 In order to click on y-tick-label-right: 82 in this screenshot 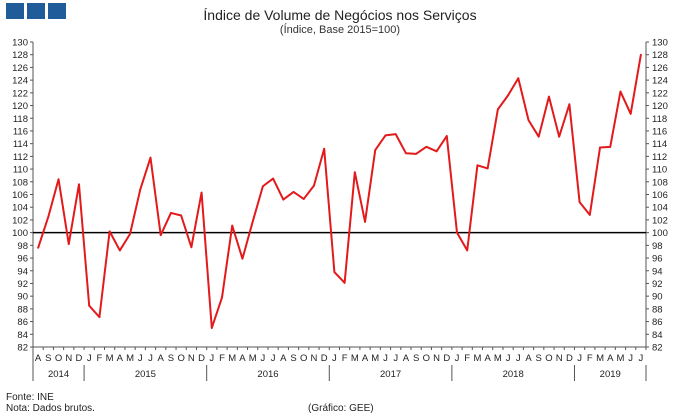, I will do `click(657, 348)`.